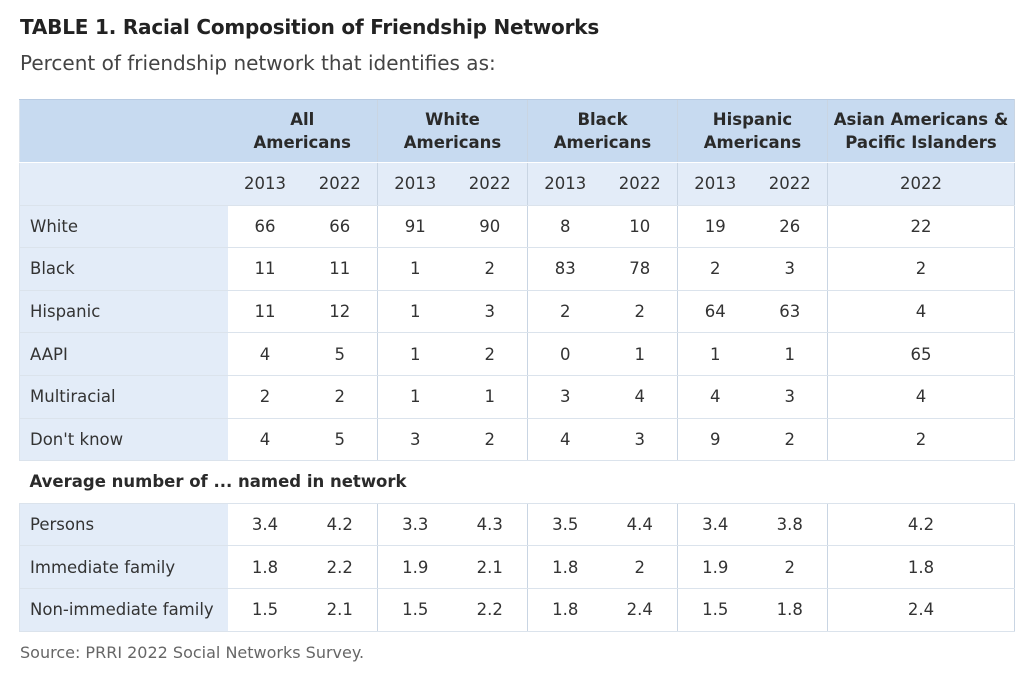 The height and width of the screenshot is (678, 1032). What do you see at coordinates (565, 227) in the screenshot?
I see `table-cell: 8` at bounding box center [565, 227].